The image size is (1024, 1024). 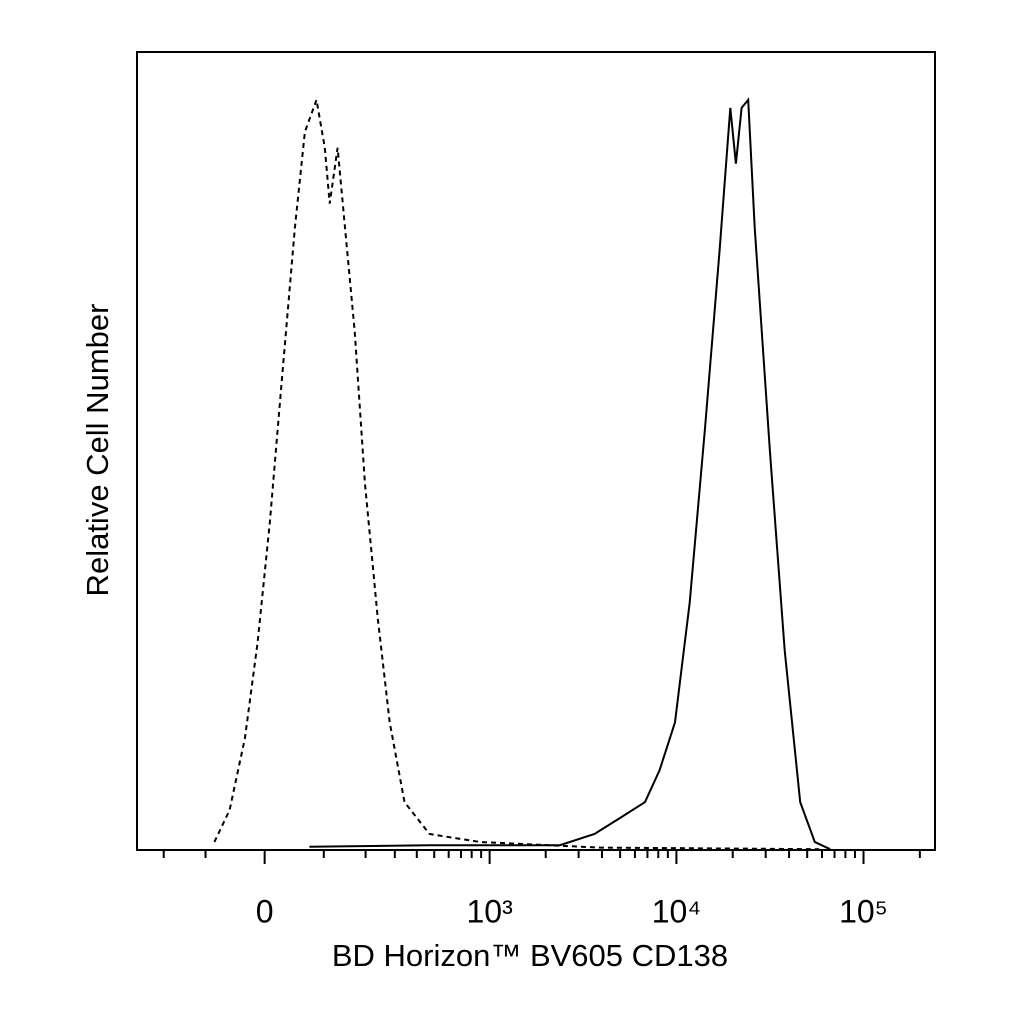 What do you see at coordinates (97, 450) in the screenshot?
I see `y-axis-label: Relative Cell Number` at bounding box center [97, 450].